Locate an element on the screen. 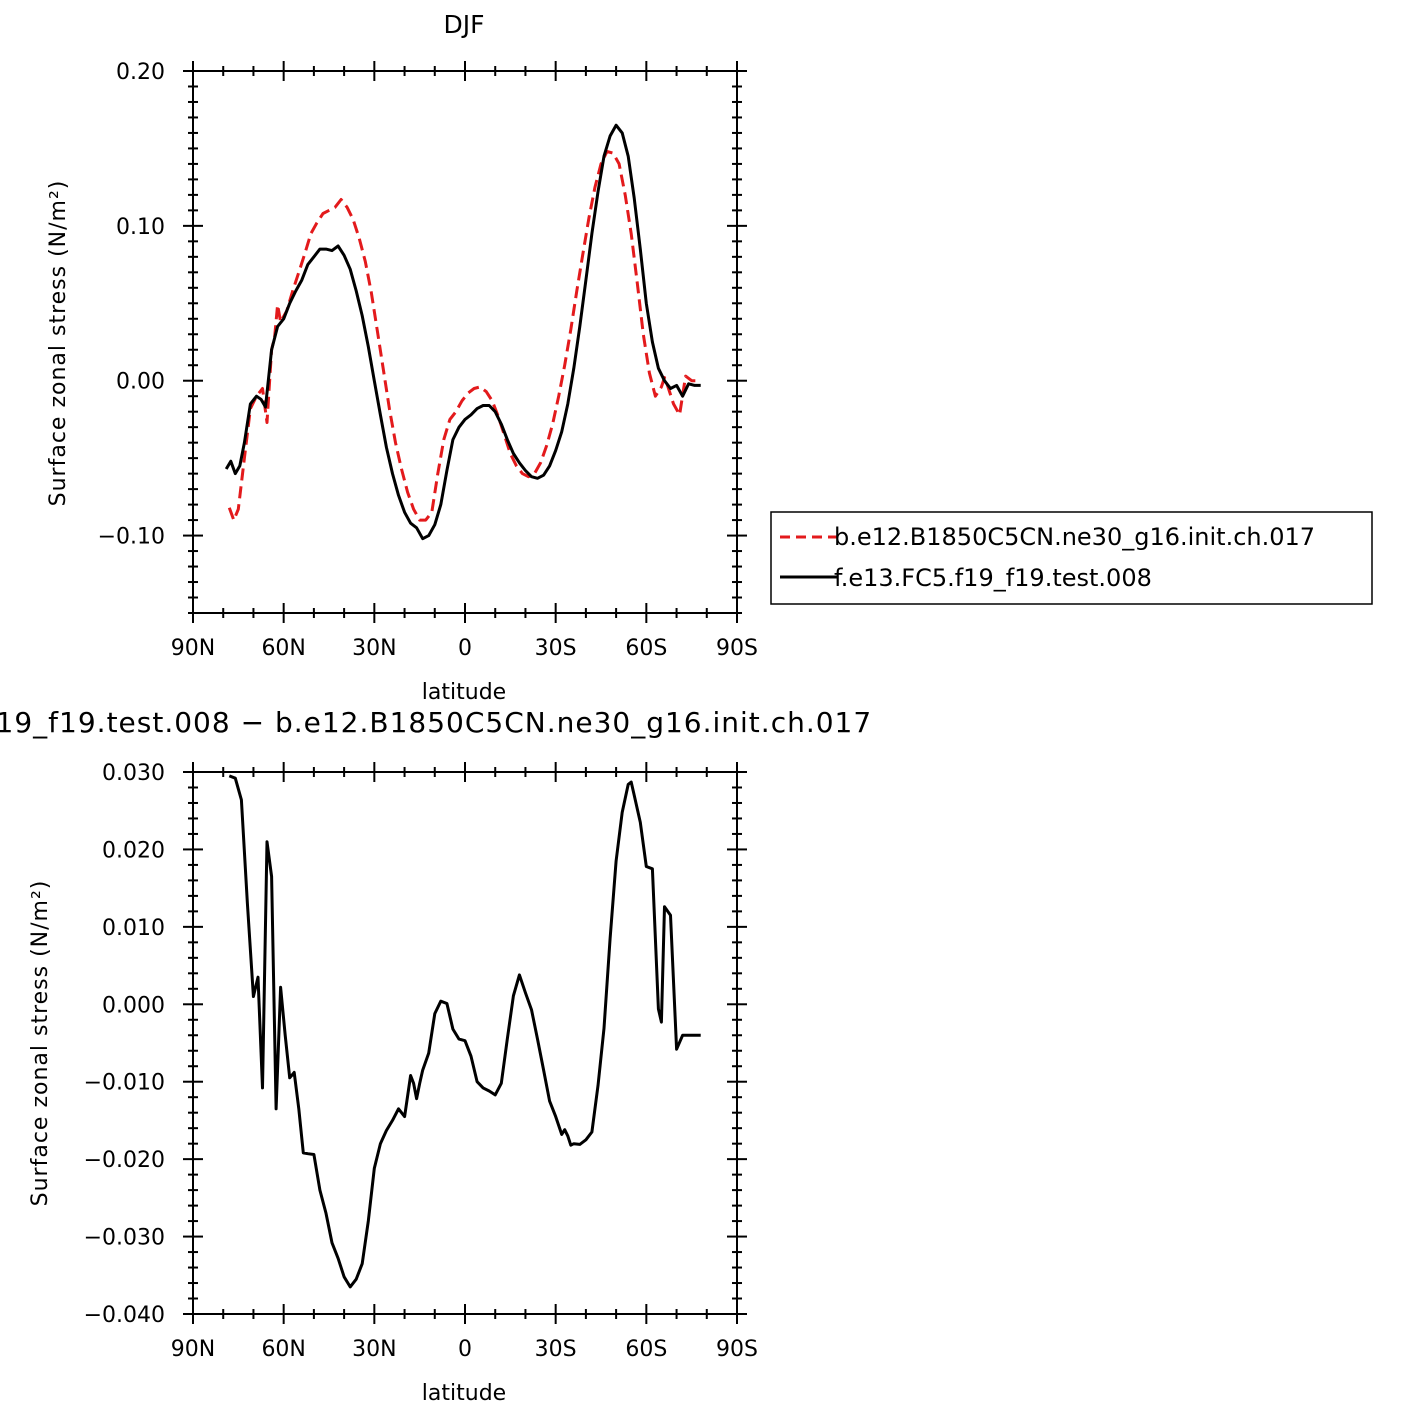 The width and height of the screenshot is (1416, 1413). top-panel-series is located at coordinates (462, 332).